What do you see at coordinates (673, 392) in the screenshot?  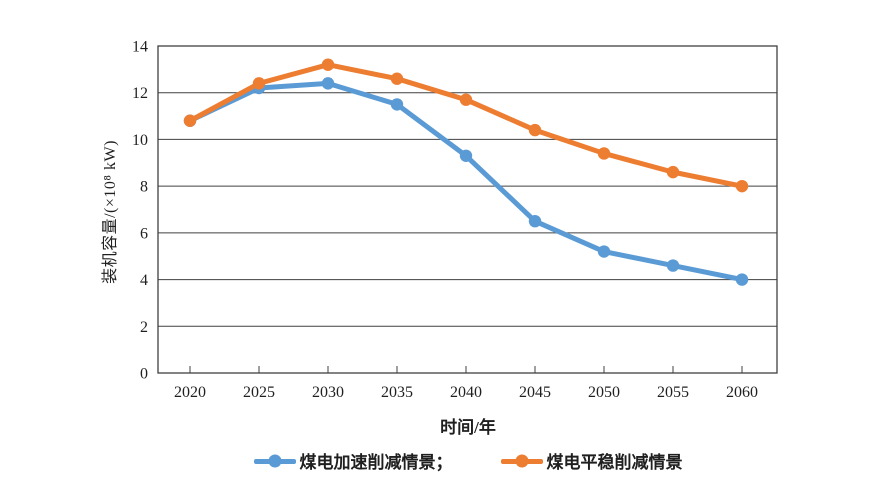 I see `x-tick-label: 2055` at bounding box center [673, 392].